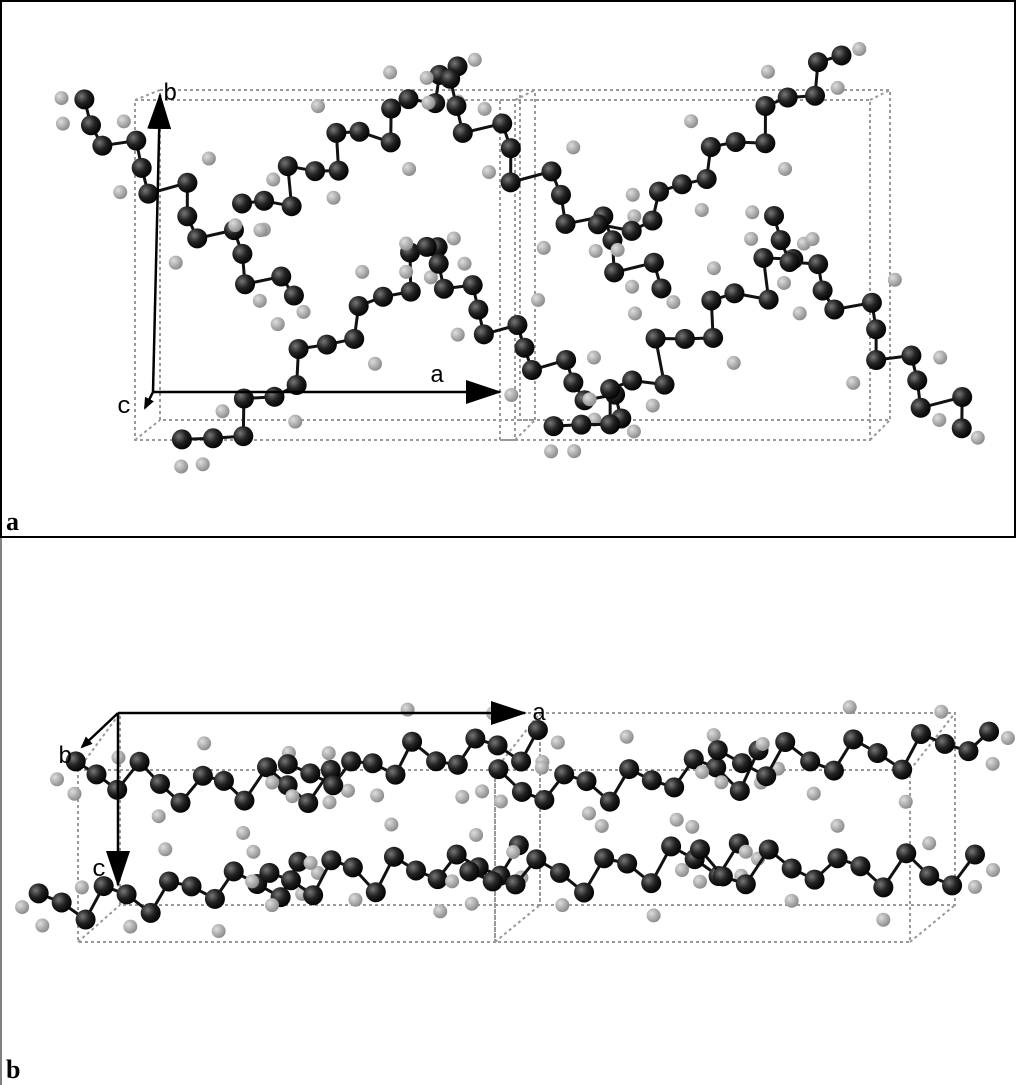 This screenshot has width=1016, height=1085. What do you see at coordinates (302, 794) in the screenshot?
I see `axes-b: a b c` at bounding box center [302, 794].